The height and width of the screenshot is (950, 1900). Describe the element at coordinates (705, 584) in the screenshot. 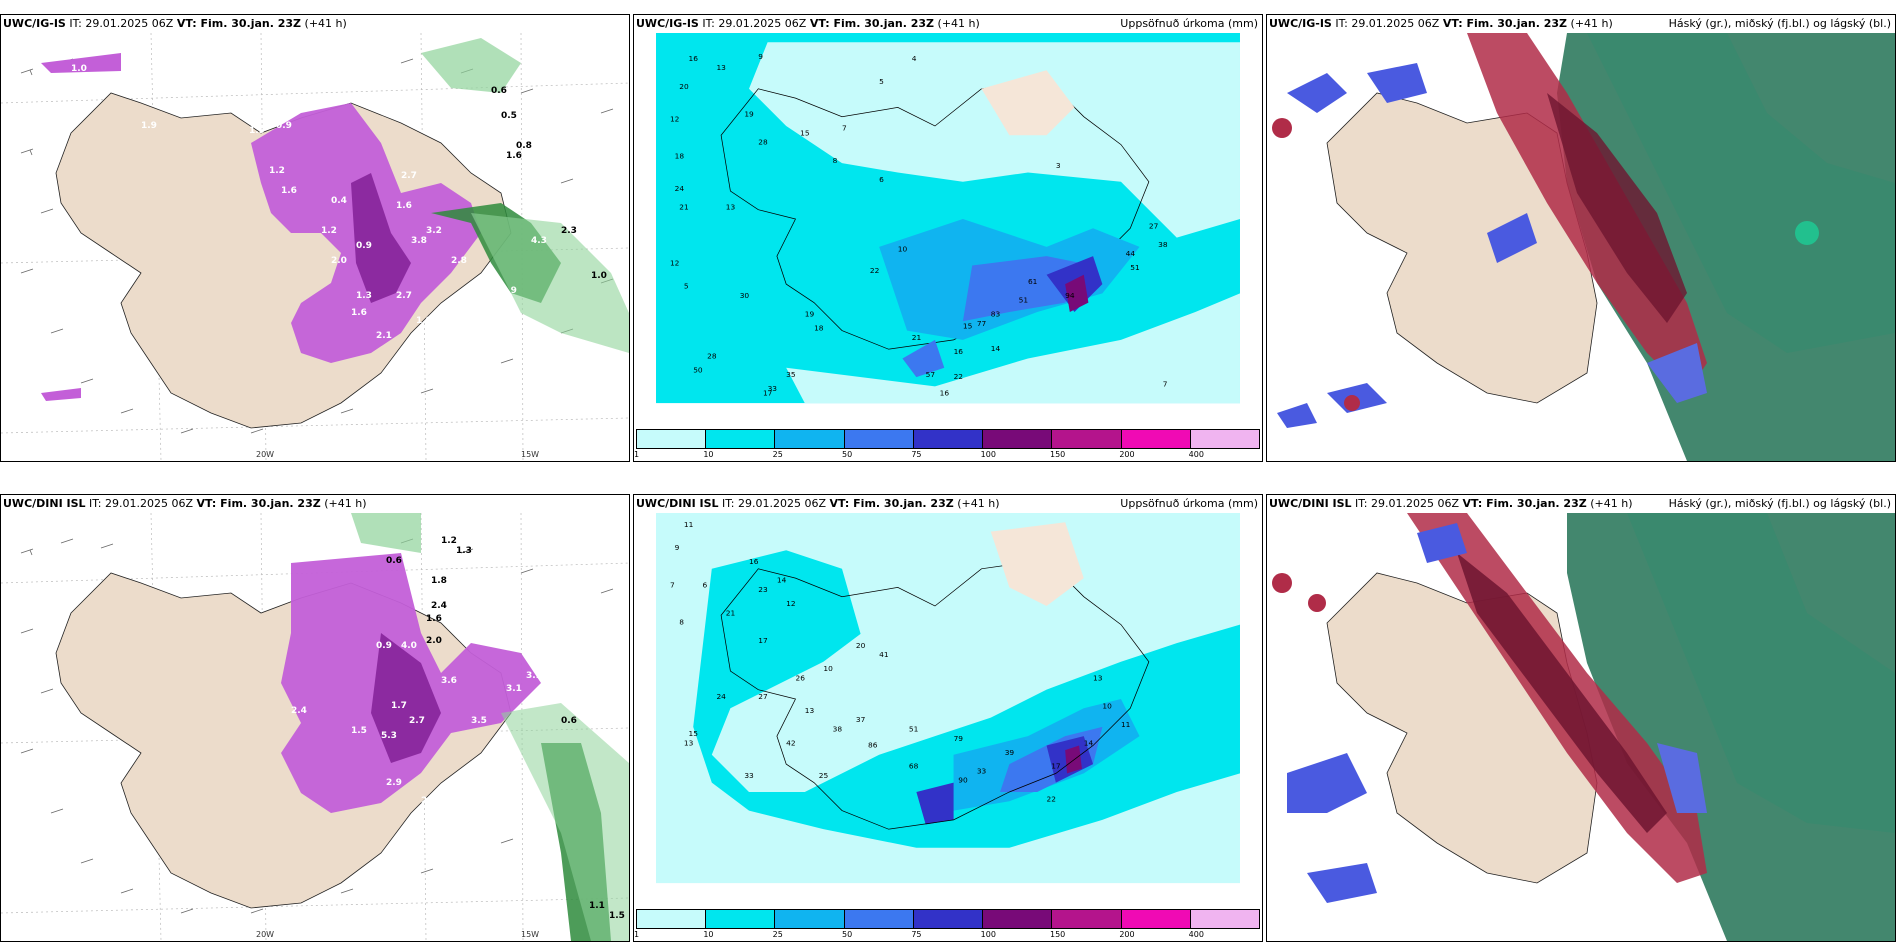

I see `val: 6` at that location.